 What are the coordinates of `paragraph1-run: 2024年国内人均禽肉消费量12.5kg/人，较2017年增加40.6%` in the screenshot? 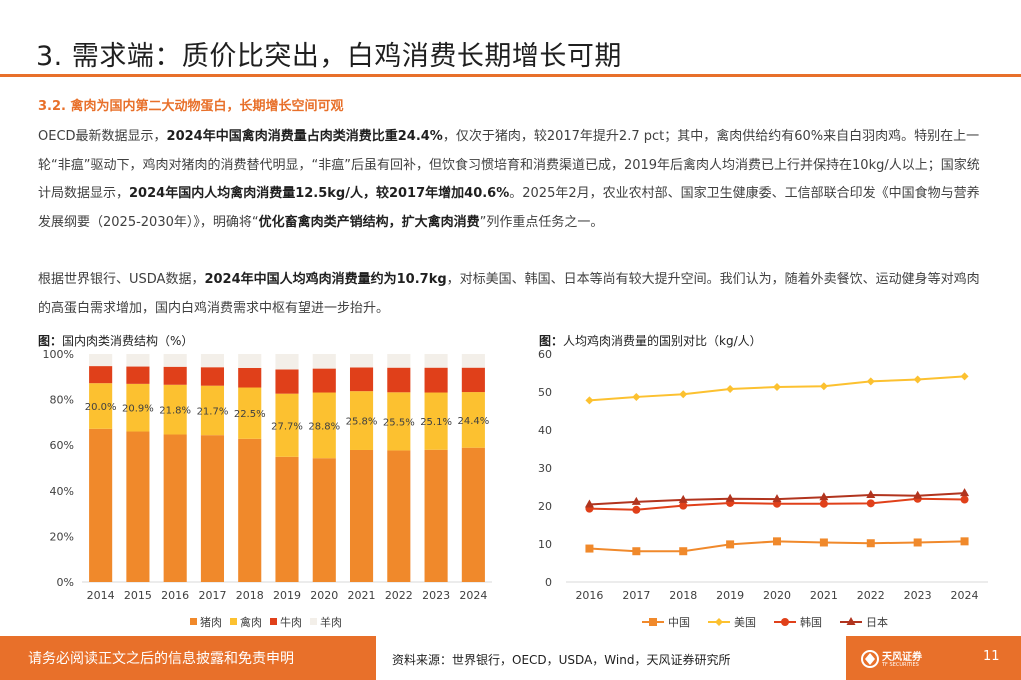 It's located at (319, 193).